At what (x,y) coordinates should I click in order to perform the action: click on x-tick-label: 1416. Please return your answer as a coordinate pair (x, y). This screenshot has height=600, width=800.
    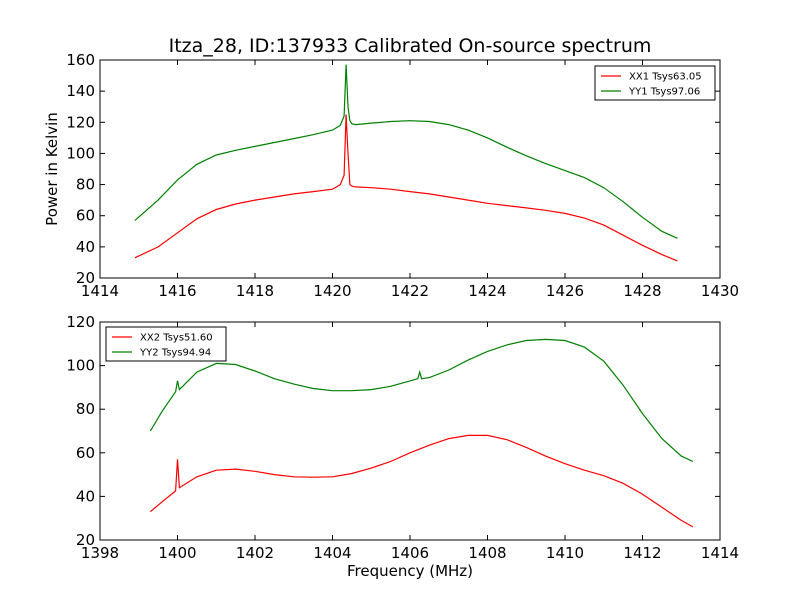
    Looking at the image, I should click on (177, 291).